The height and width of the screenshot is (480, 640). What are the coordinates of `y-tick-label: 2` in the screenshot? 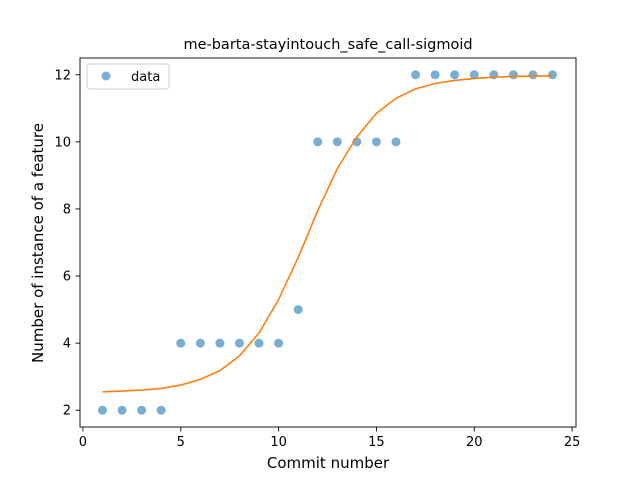 It's located at (67, 411).